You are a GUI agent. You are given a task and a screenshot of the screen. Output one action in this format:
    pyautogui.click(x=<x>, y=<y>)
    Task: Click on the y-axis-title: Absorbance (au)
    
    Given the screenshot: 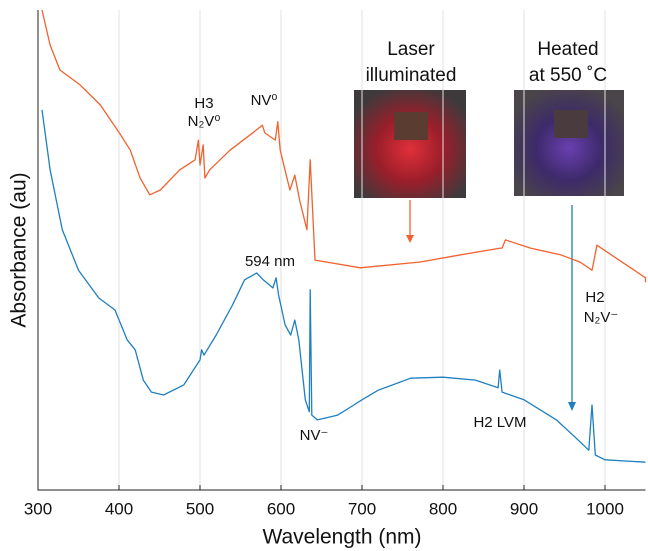 What is the action you would take?
    pyautogui.click(x=19, y=249)
    